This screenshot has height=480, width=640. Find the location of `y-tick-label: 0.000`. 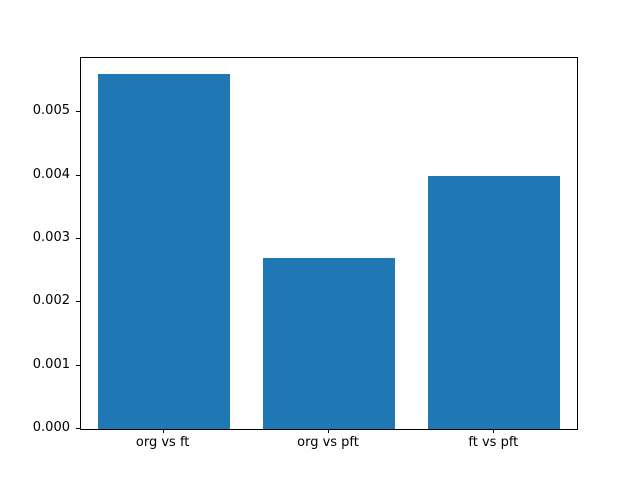

y-tick-label: 0.000 is located at coordinates (51, 427).